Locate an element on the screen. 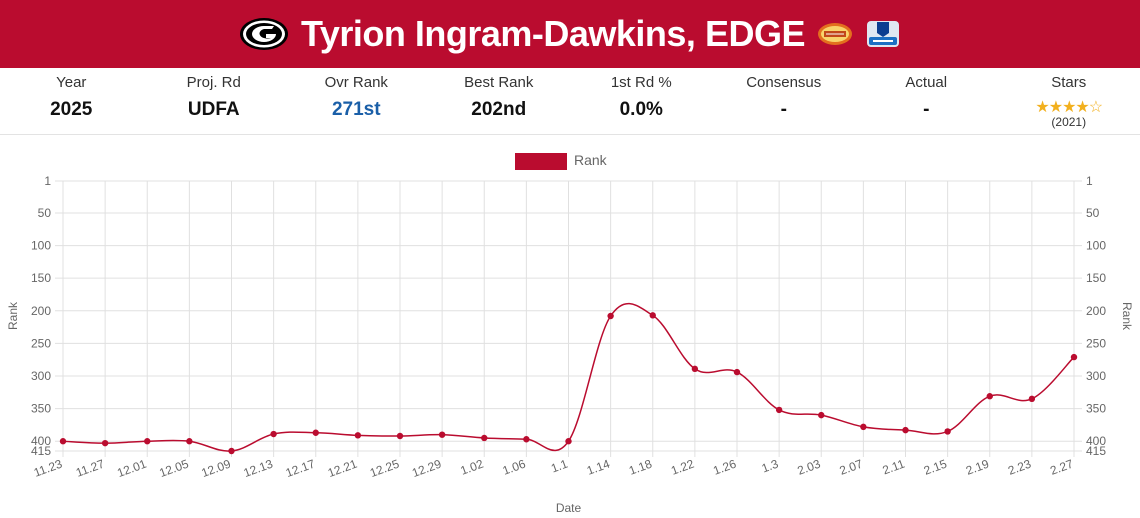  legend-label: Rank is located at coordinates (591, 160).